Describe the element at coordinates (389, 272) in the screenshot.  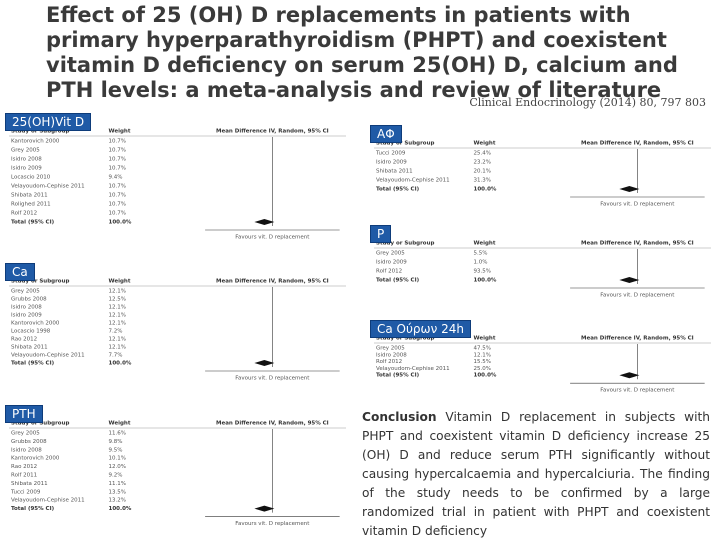
I see `study: Rolf 2012` at that location.